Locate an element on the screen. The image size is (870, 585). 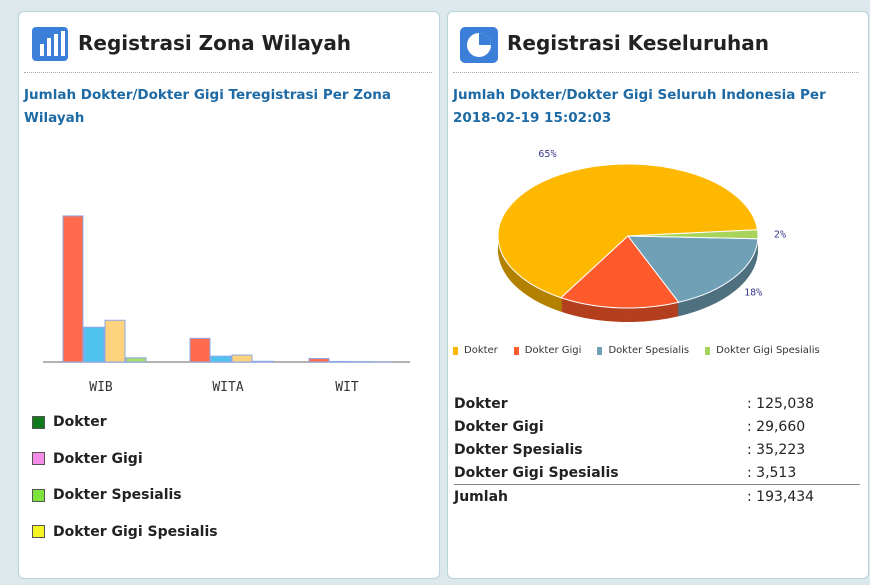
row-label: Dokter is located at coordinates (481, 403).